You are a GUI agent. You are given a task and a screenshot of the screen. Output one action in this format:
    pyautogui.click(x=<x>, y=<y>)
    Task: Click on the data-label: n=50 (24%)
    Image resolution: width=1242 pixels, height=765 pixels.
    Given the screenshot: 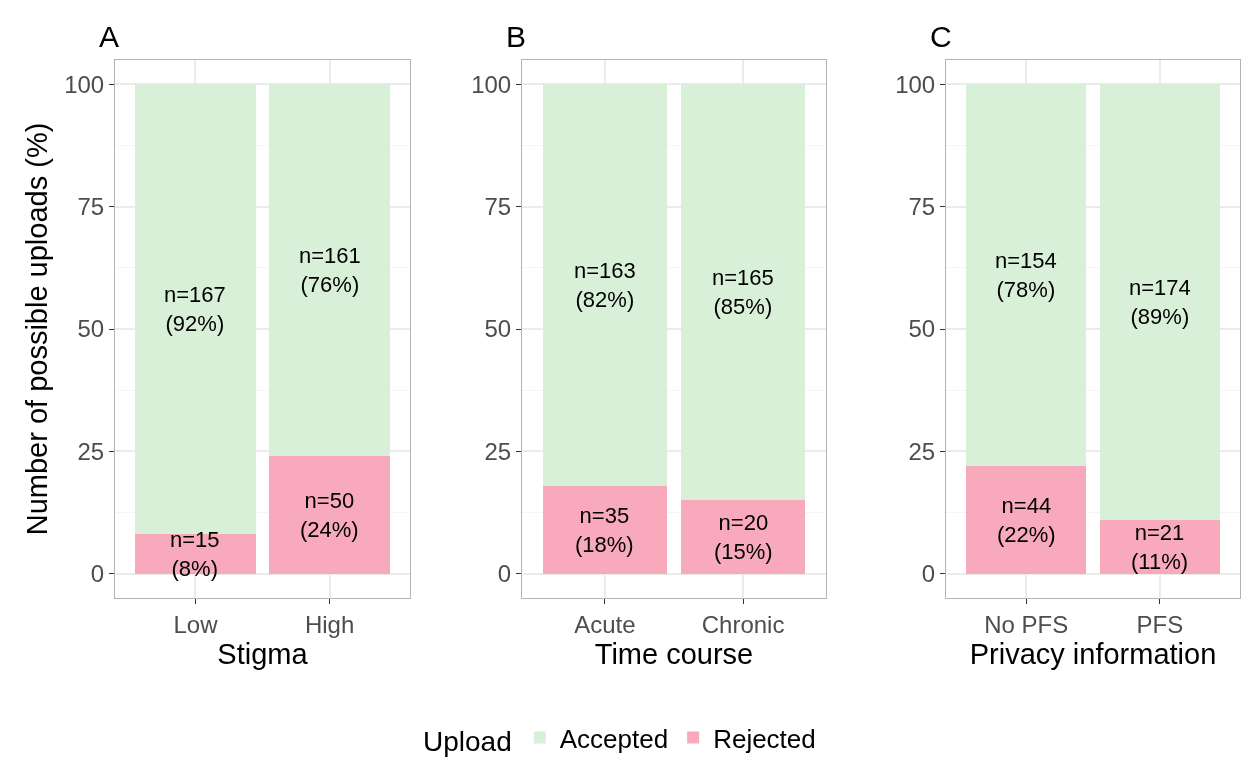 What is the action you would take?
    pyautogui.click(x=329, y=515)
    